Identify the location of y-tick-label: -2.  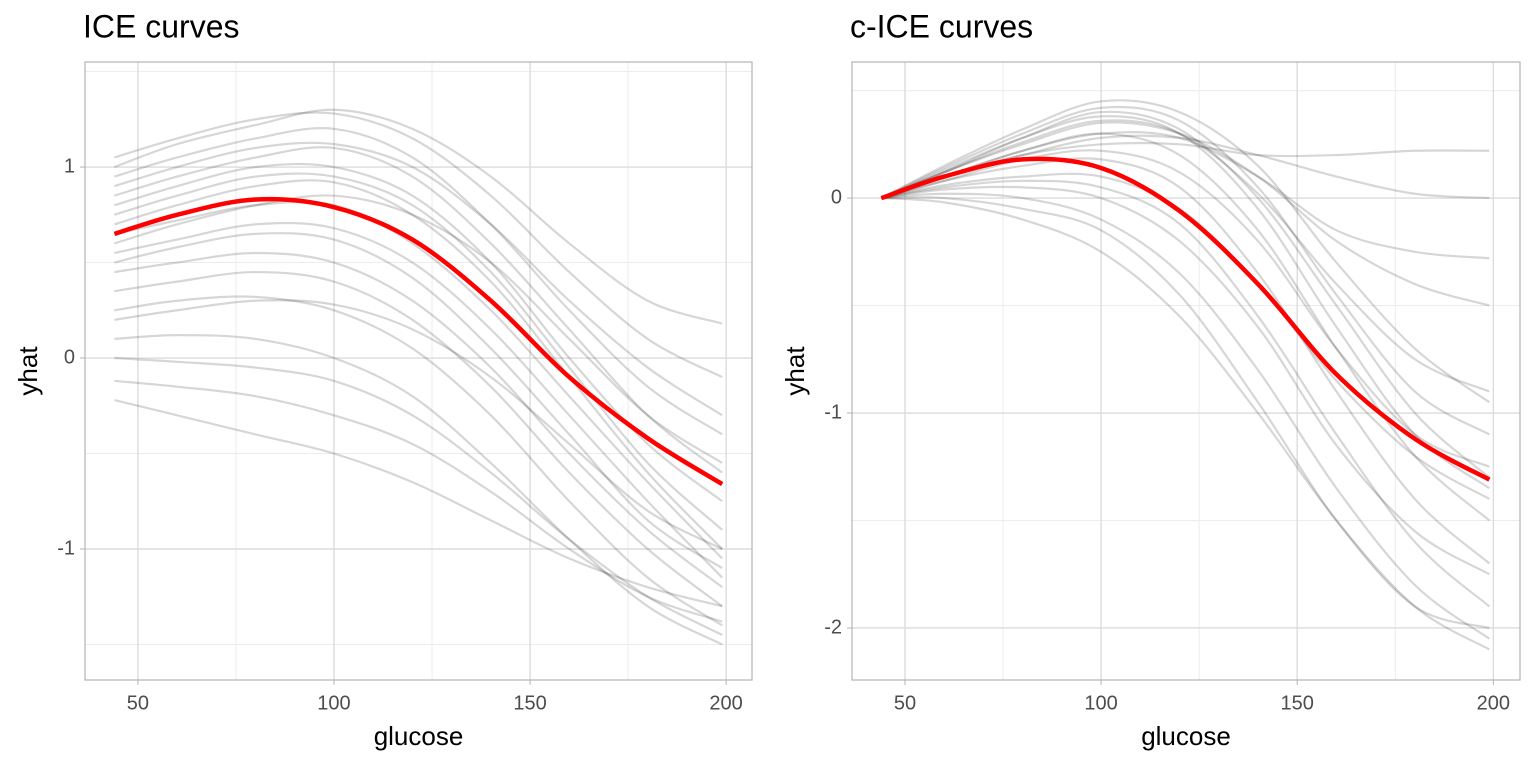
(833, 627).